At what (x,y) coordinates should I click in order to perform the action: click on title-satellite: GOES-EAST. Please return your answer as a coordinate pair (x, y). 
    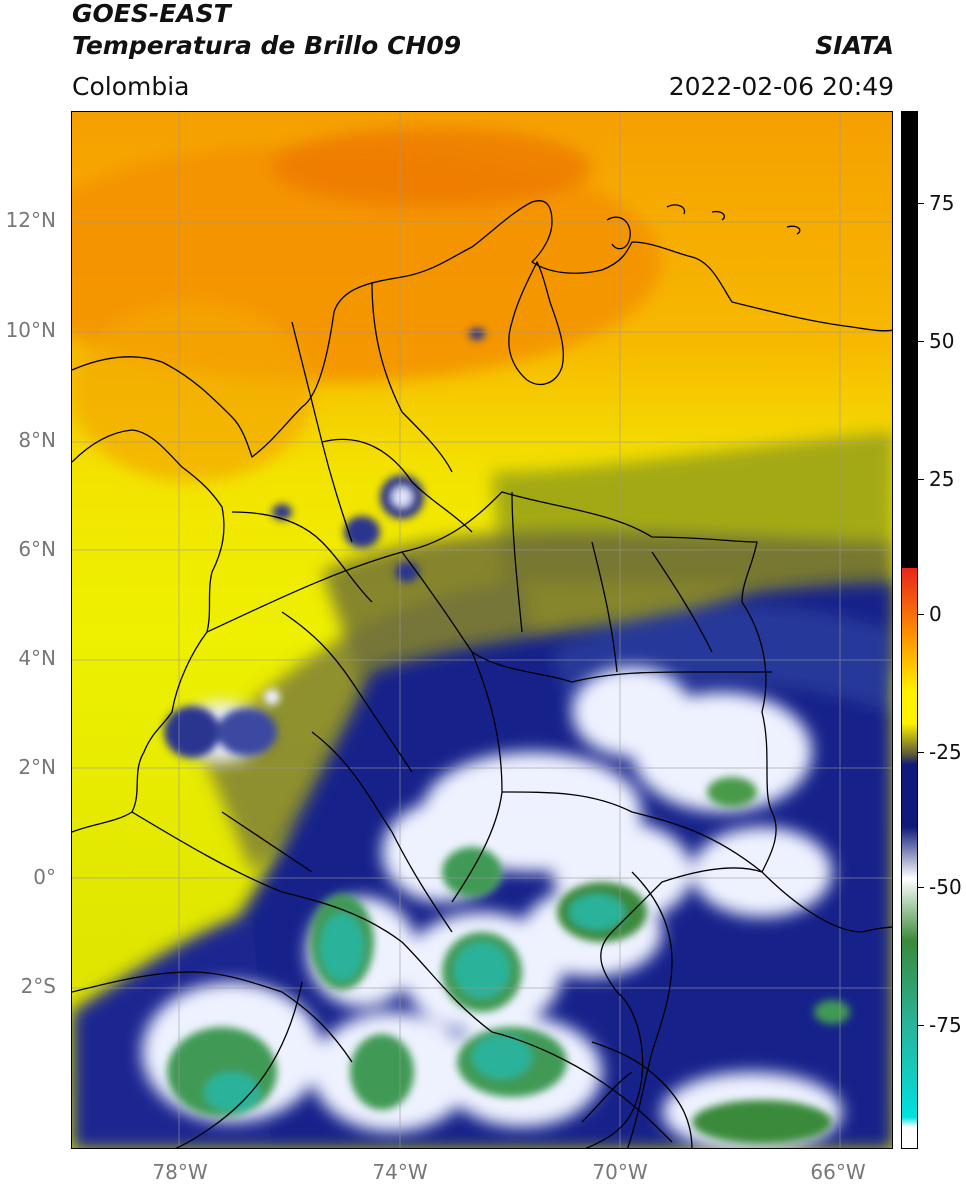
    Looking at the image, I should click on (151, 14).